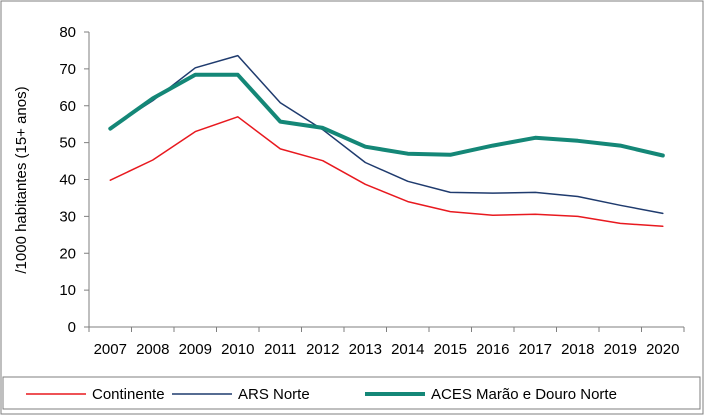 The width and height of the screenshot is (704, 415). Describe the element at coordinates (274, 394) in the screenshot. I see `legend-label-2: ARS Norte` at that location.